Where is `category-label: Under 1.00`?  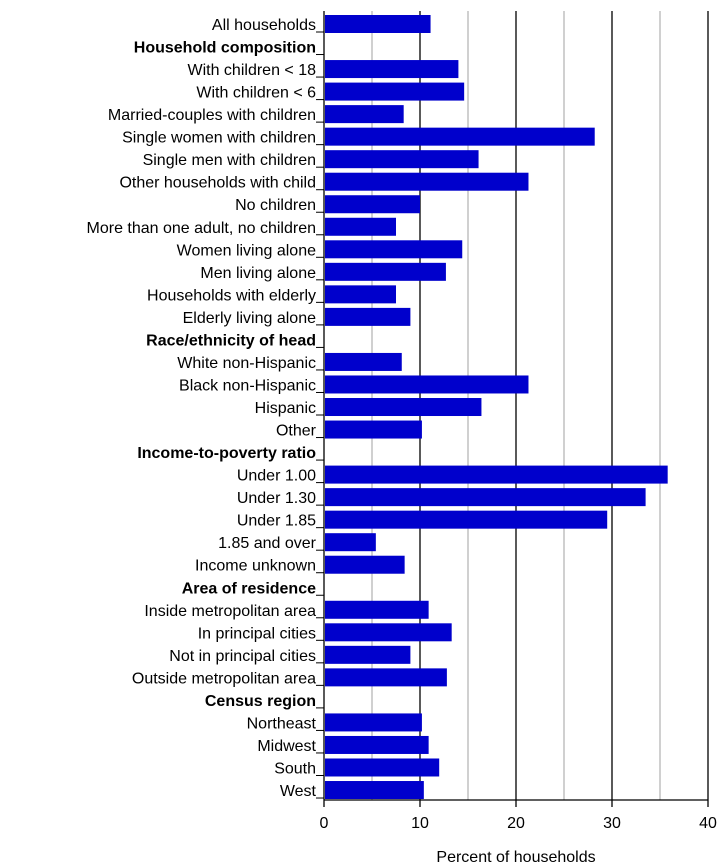 category-label: Under 1.00 is located at coordinates (276, 476).